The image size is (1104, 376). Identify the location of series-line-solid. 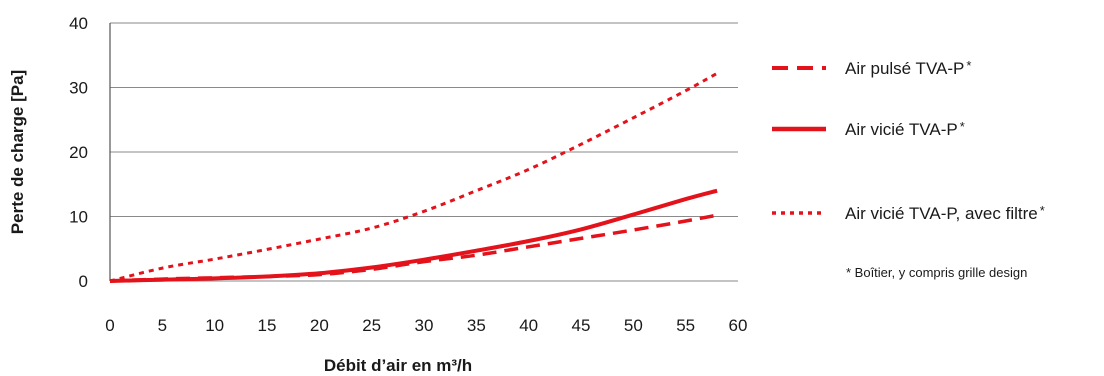
(413, 235).